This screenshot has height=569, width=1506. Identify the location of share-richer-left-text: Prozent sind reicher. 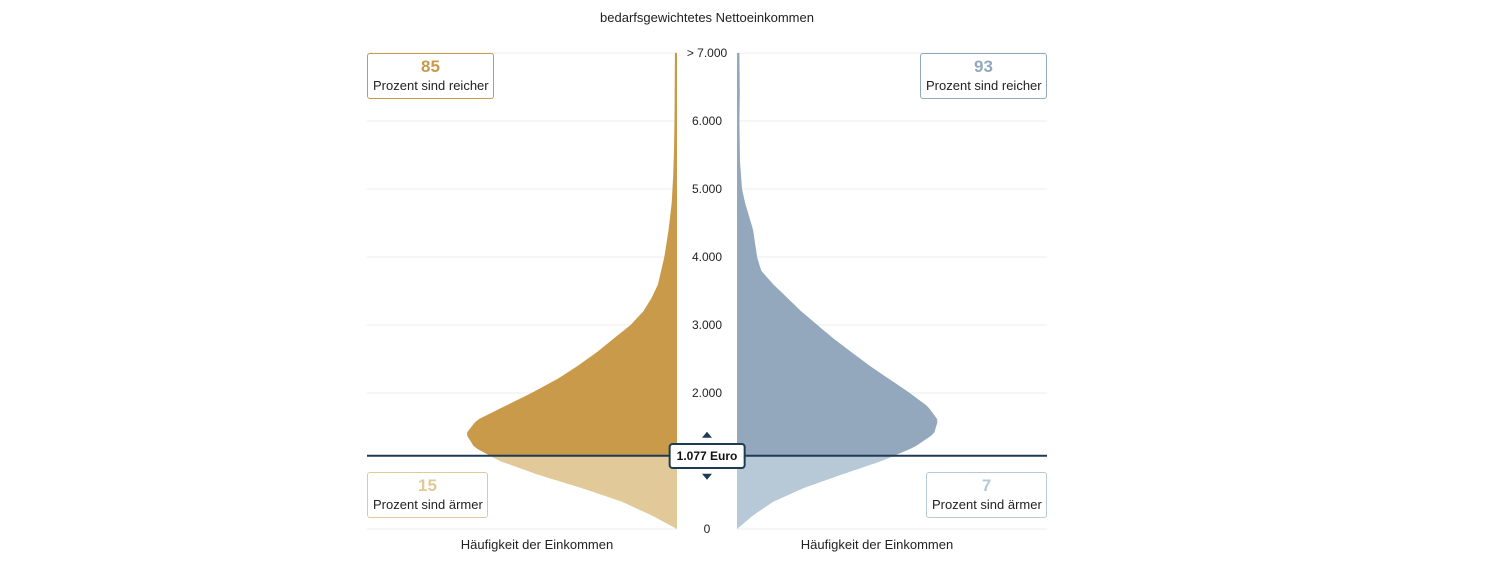
(431, 85).